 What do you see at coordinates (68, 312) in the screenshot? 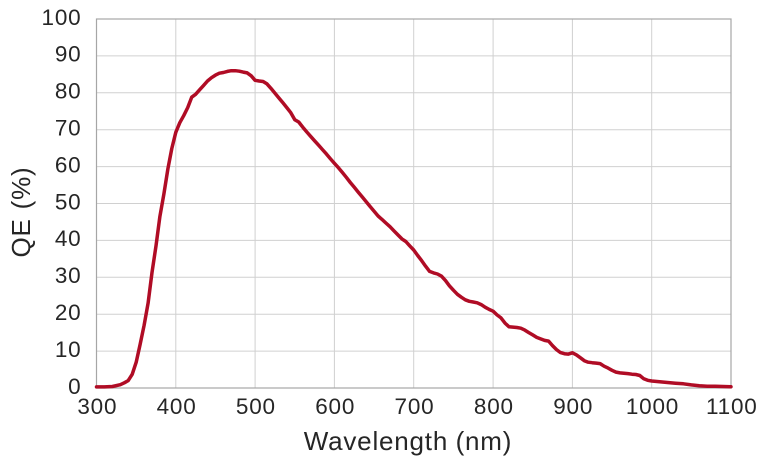
I see `svg-text: 20` at bounding box center [68, 312].